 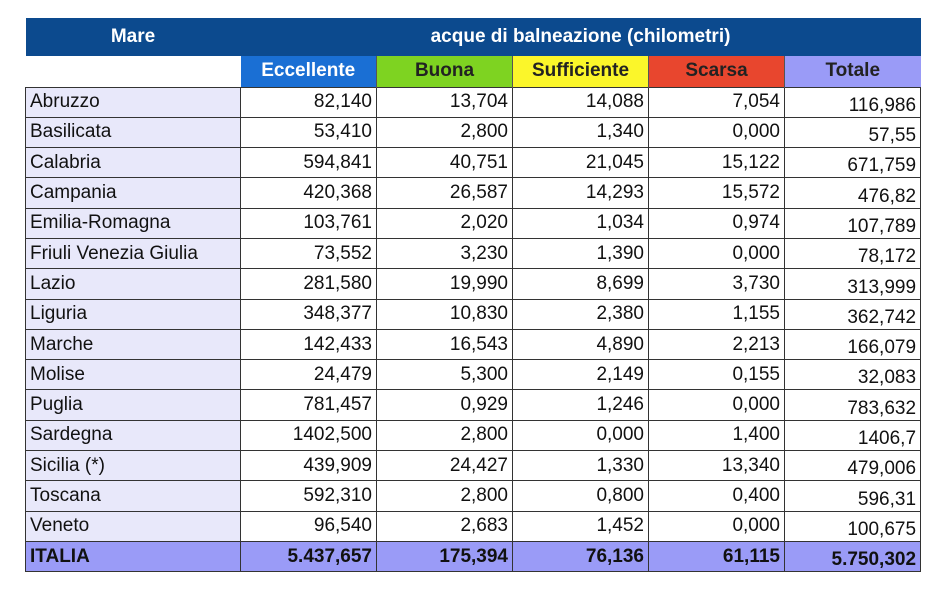 What do you see at coordinates (133, 526) in the screenshot?
I see `region-name: Veneto` at bounding box center [133, 526].